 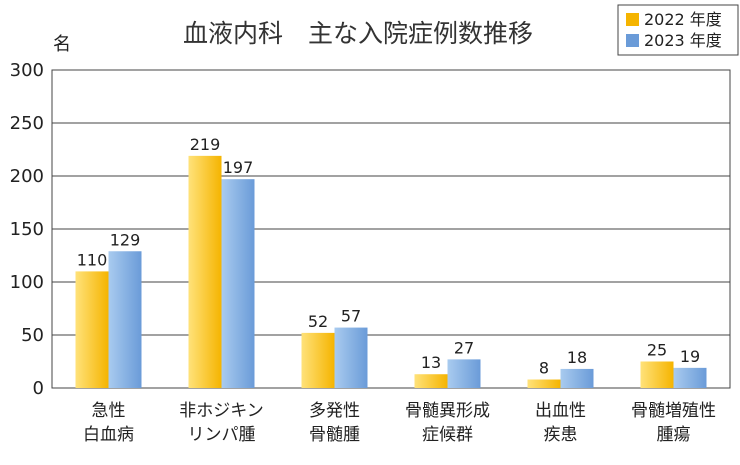 What do you see at coordinates (62, 44) in the screenshot?
I see `y-axis-unit: 名` at bounding box center [62, 44].